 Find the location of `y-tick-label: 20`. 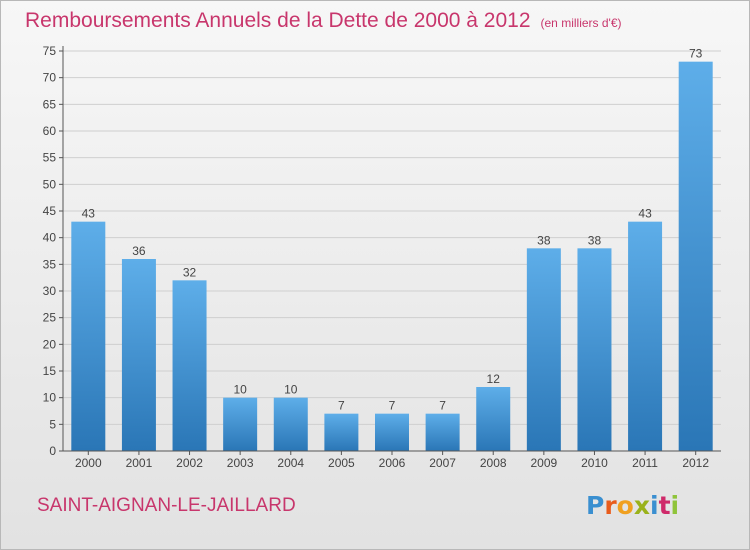

y-tick-label: 20 is located at coordinates (50, 344).